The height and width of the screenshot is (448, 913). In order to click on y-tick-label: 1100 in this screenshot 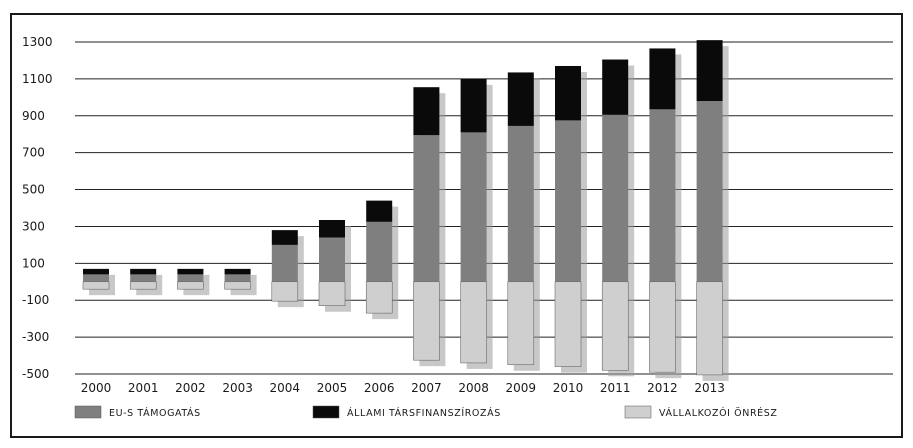, I will do `click(37, 79)`.